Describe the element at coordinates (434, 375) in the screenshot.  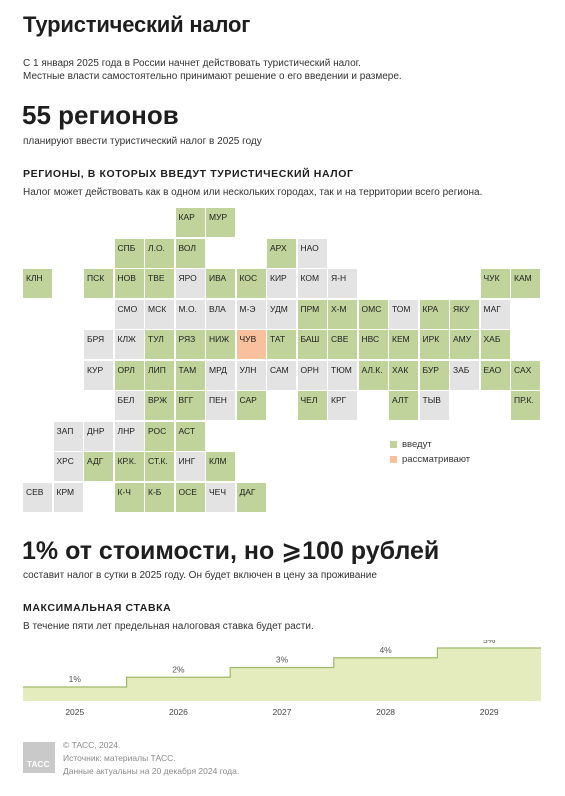
I see `region-tile: БУР` at that location.